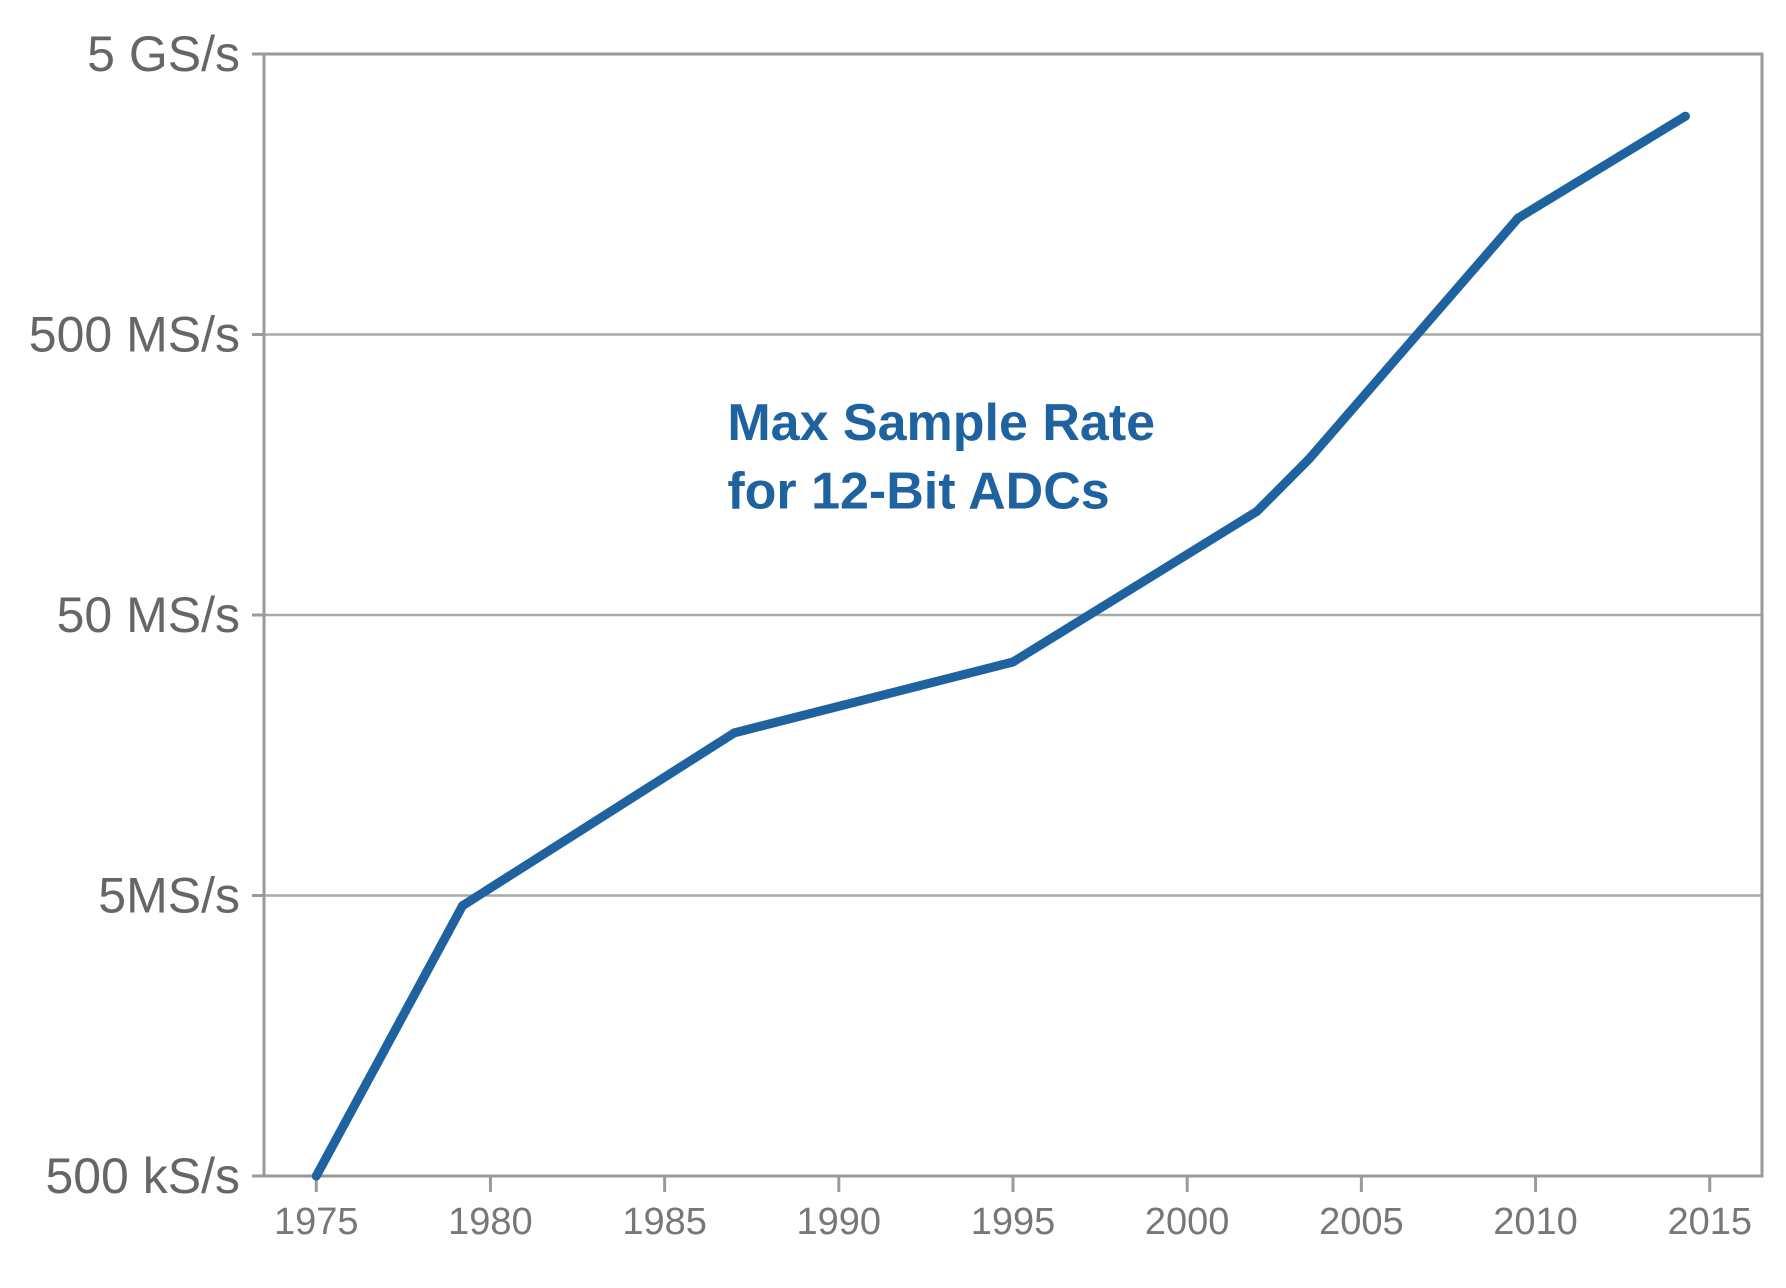  I want to click on annotation-line-2: for 12-Bit ADCs, so click(918, 491).